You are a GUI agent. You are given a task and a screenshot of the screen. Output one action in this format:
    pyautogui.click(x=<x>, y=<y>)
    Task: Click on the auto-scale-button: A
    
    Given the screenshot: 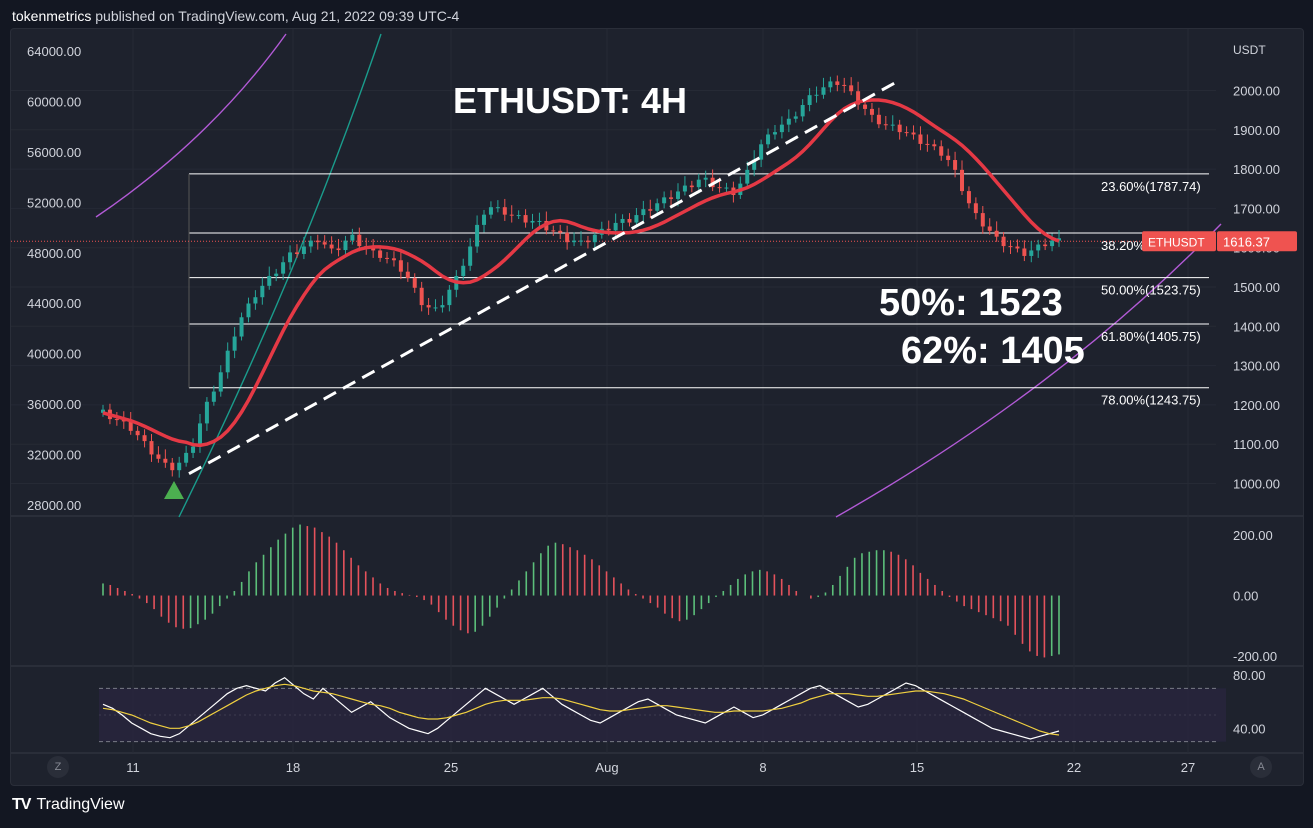 What is the action you would take?
    pyautogui.click(x=1261, y=767)
    